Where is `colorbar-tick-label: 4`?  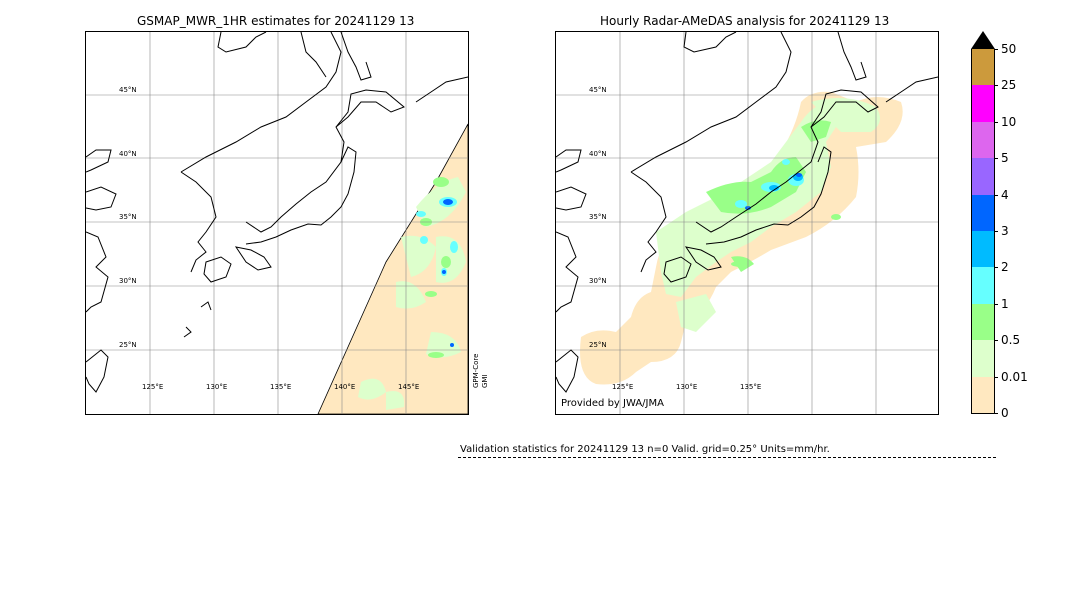 colorbar-tick-label: 4 is located at coordinates (1005, 194).